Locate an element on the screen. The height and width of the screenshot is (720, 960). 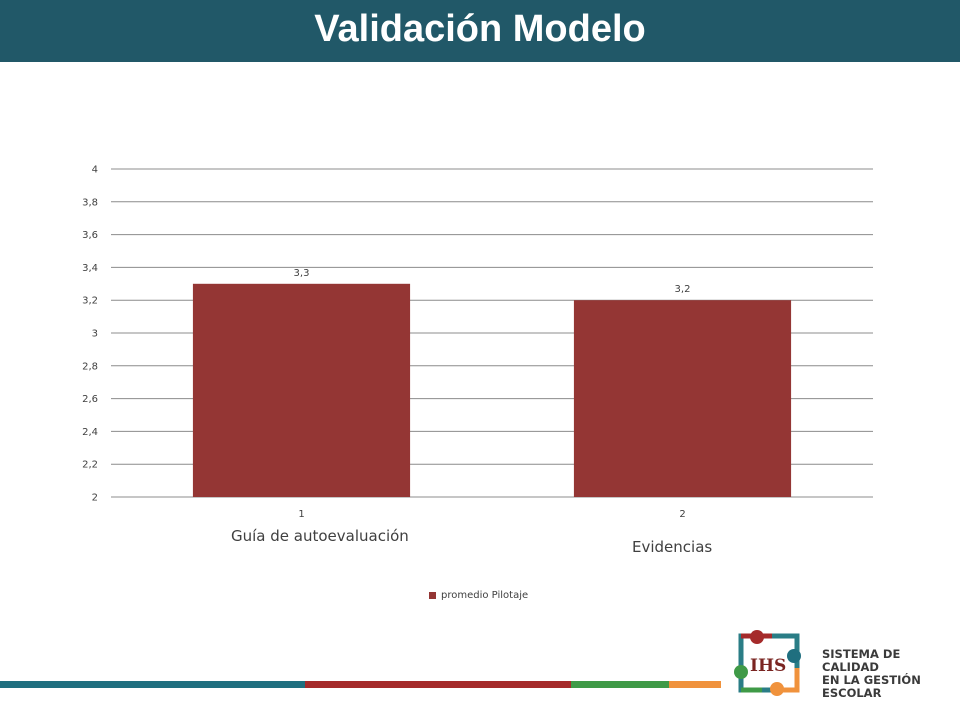
footer-stripe-green is located at coordinates (620, 684).